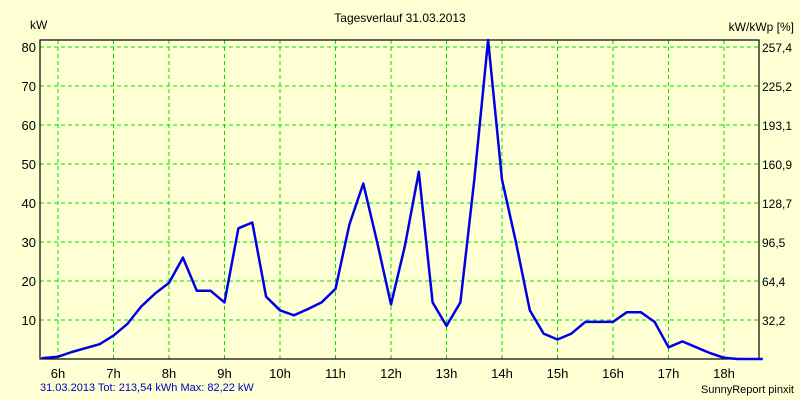 The width and height of the screenshot is (800, 400). I want to click on y-tick-left: 20, so click(29, 281).